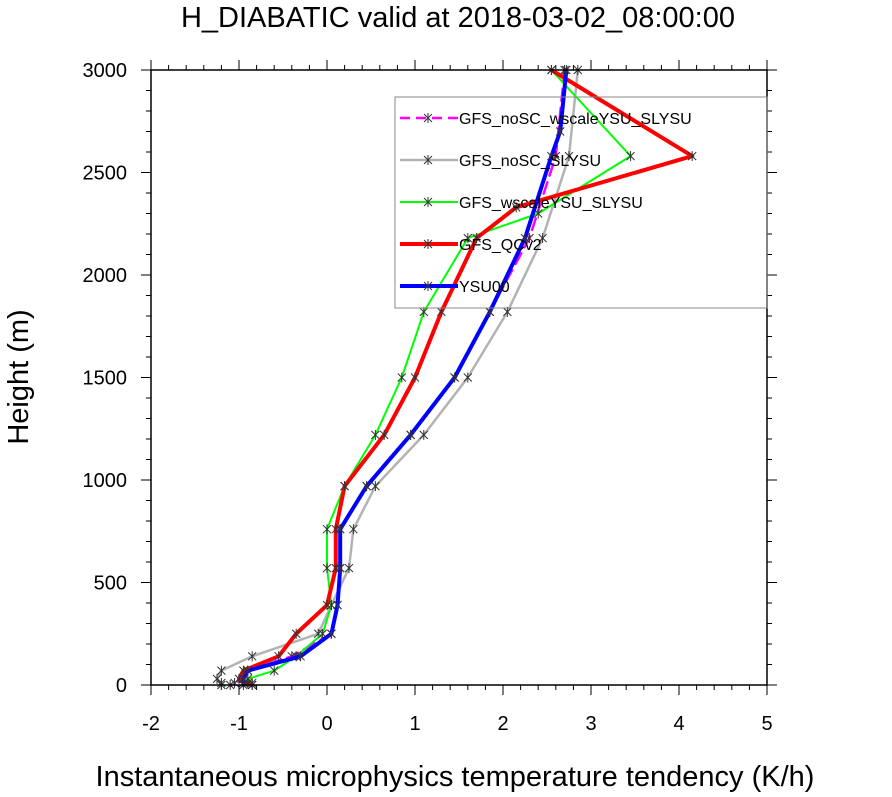 The image size is (892, 797). Describe the element at coordinates (110, 584) in the screenshot. I see `y-tick-label: 500` at that location.